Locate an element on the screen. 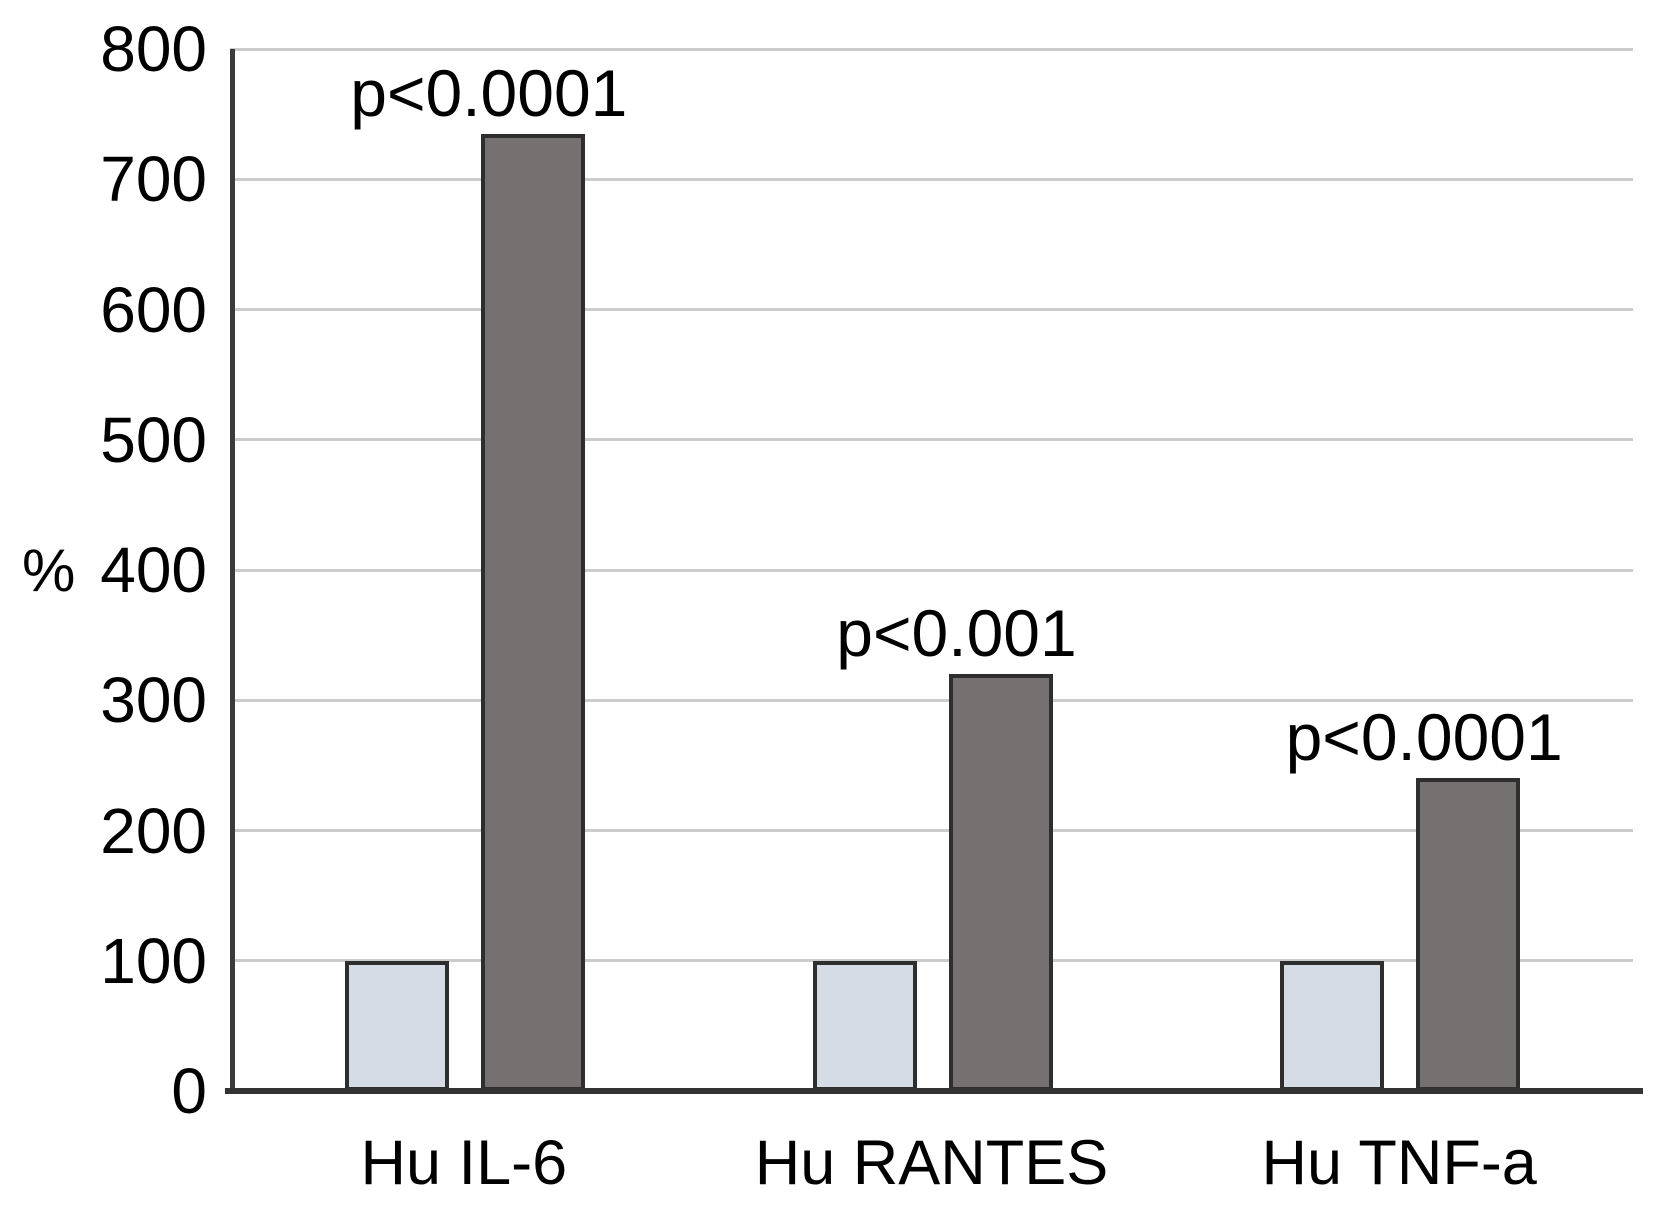 The width and height of the screenshot is (1668, 1218). y-axis-line is located at coordinates (232, 571).